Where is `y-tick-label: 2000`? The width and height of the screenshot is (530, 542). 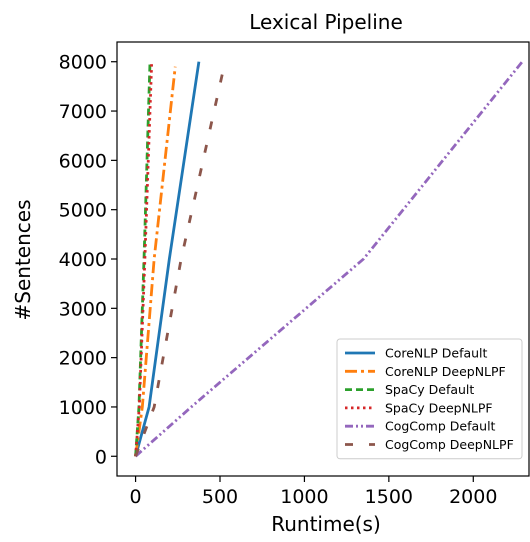
y-tick-label: 2000 is located at coordinates (83, 359).